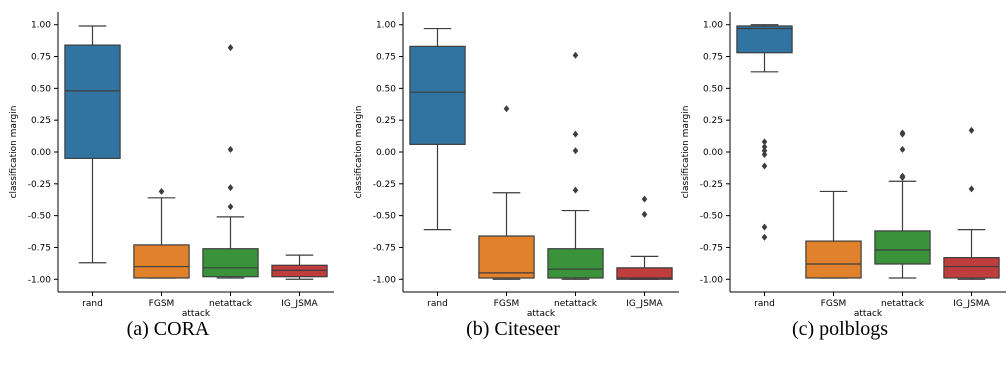  I want to click on panel-caption: (b) Citeseer, so click(513, 329).